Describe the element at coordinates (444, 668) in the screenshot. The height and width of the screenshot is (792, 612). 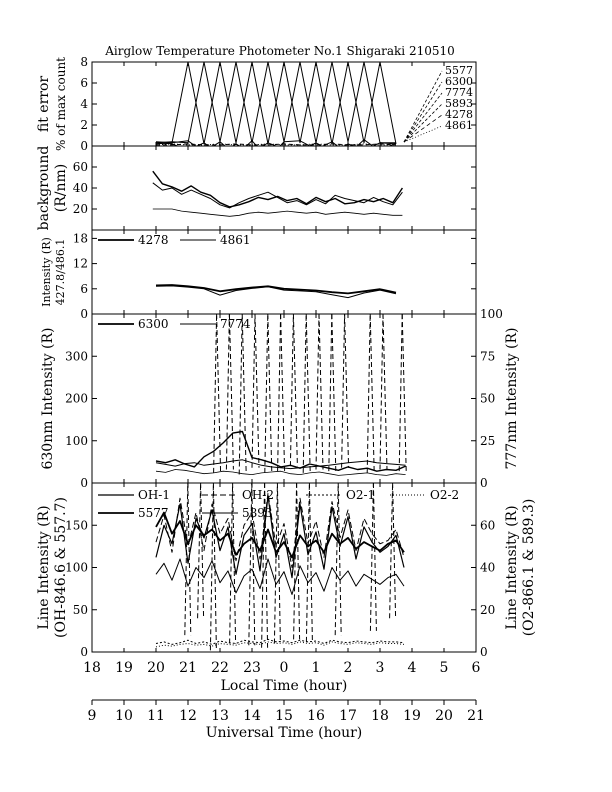
I see `local-time-tick-label: 5` at that location.